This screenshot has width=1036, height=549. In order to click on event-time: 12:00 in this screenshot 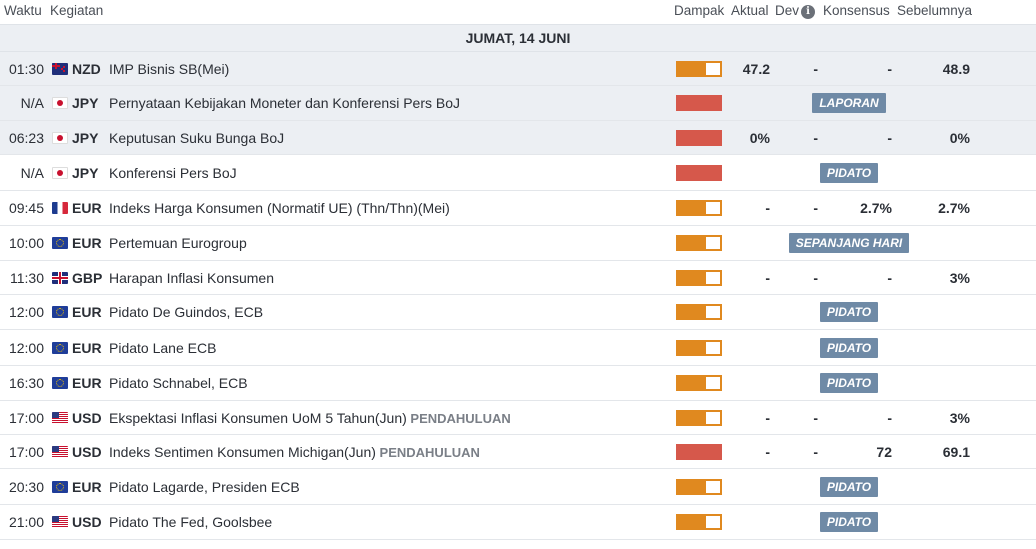, I will do `click(26, 312)`.